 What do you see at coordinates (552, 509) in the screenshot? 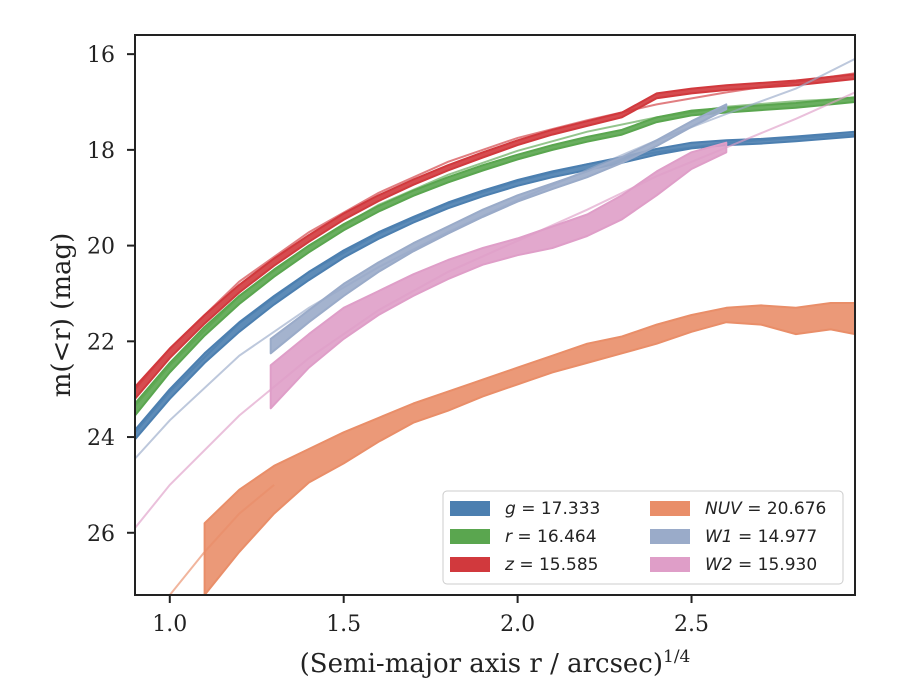
I see `legend-label-0: g = 17.333` at bounding box center [552, 509].